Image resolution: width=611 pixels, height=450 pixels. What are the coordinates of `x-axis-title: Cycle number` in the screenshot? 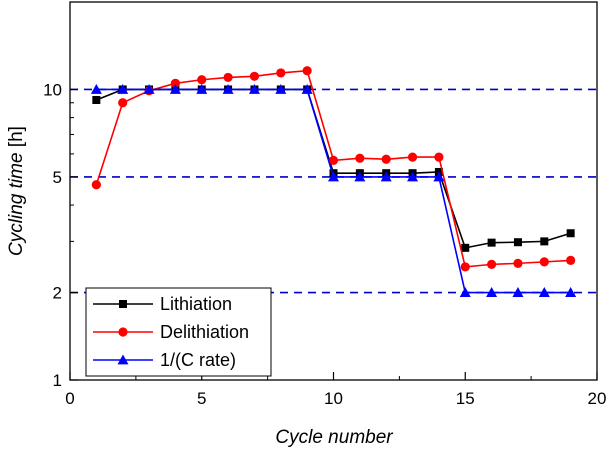 It's located at (334, 437).